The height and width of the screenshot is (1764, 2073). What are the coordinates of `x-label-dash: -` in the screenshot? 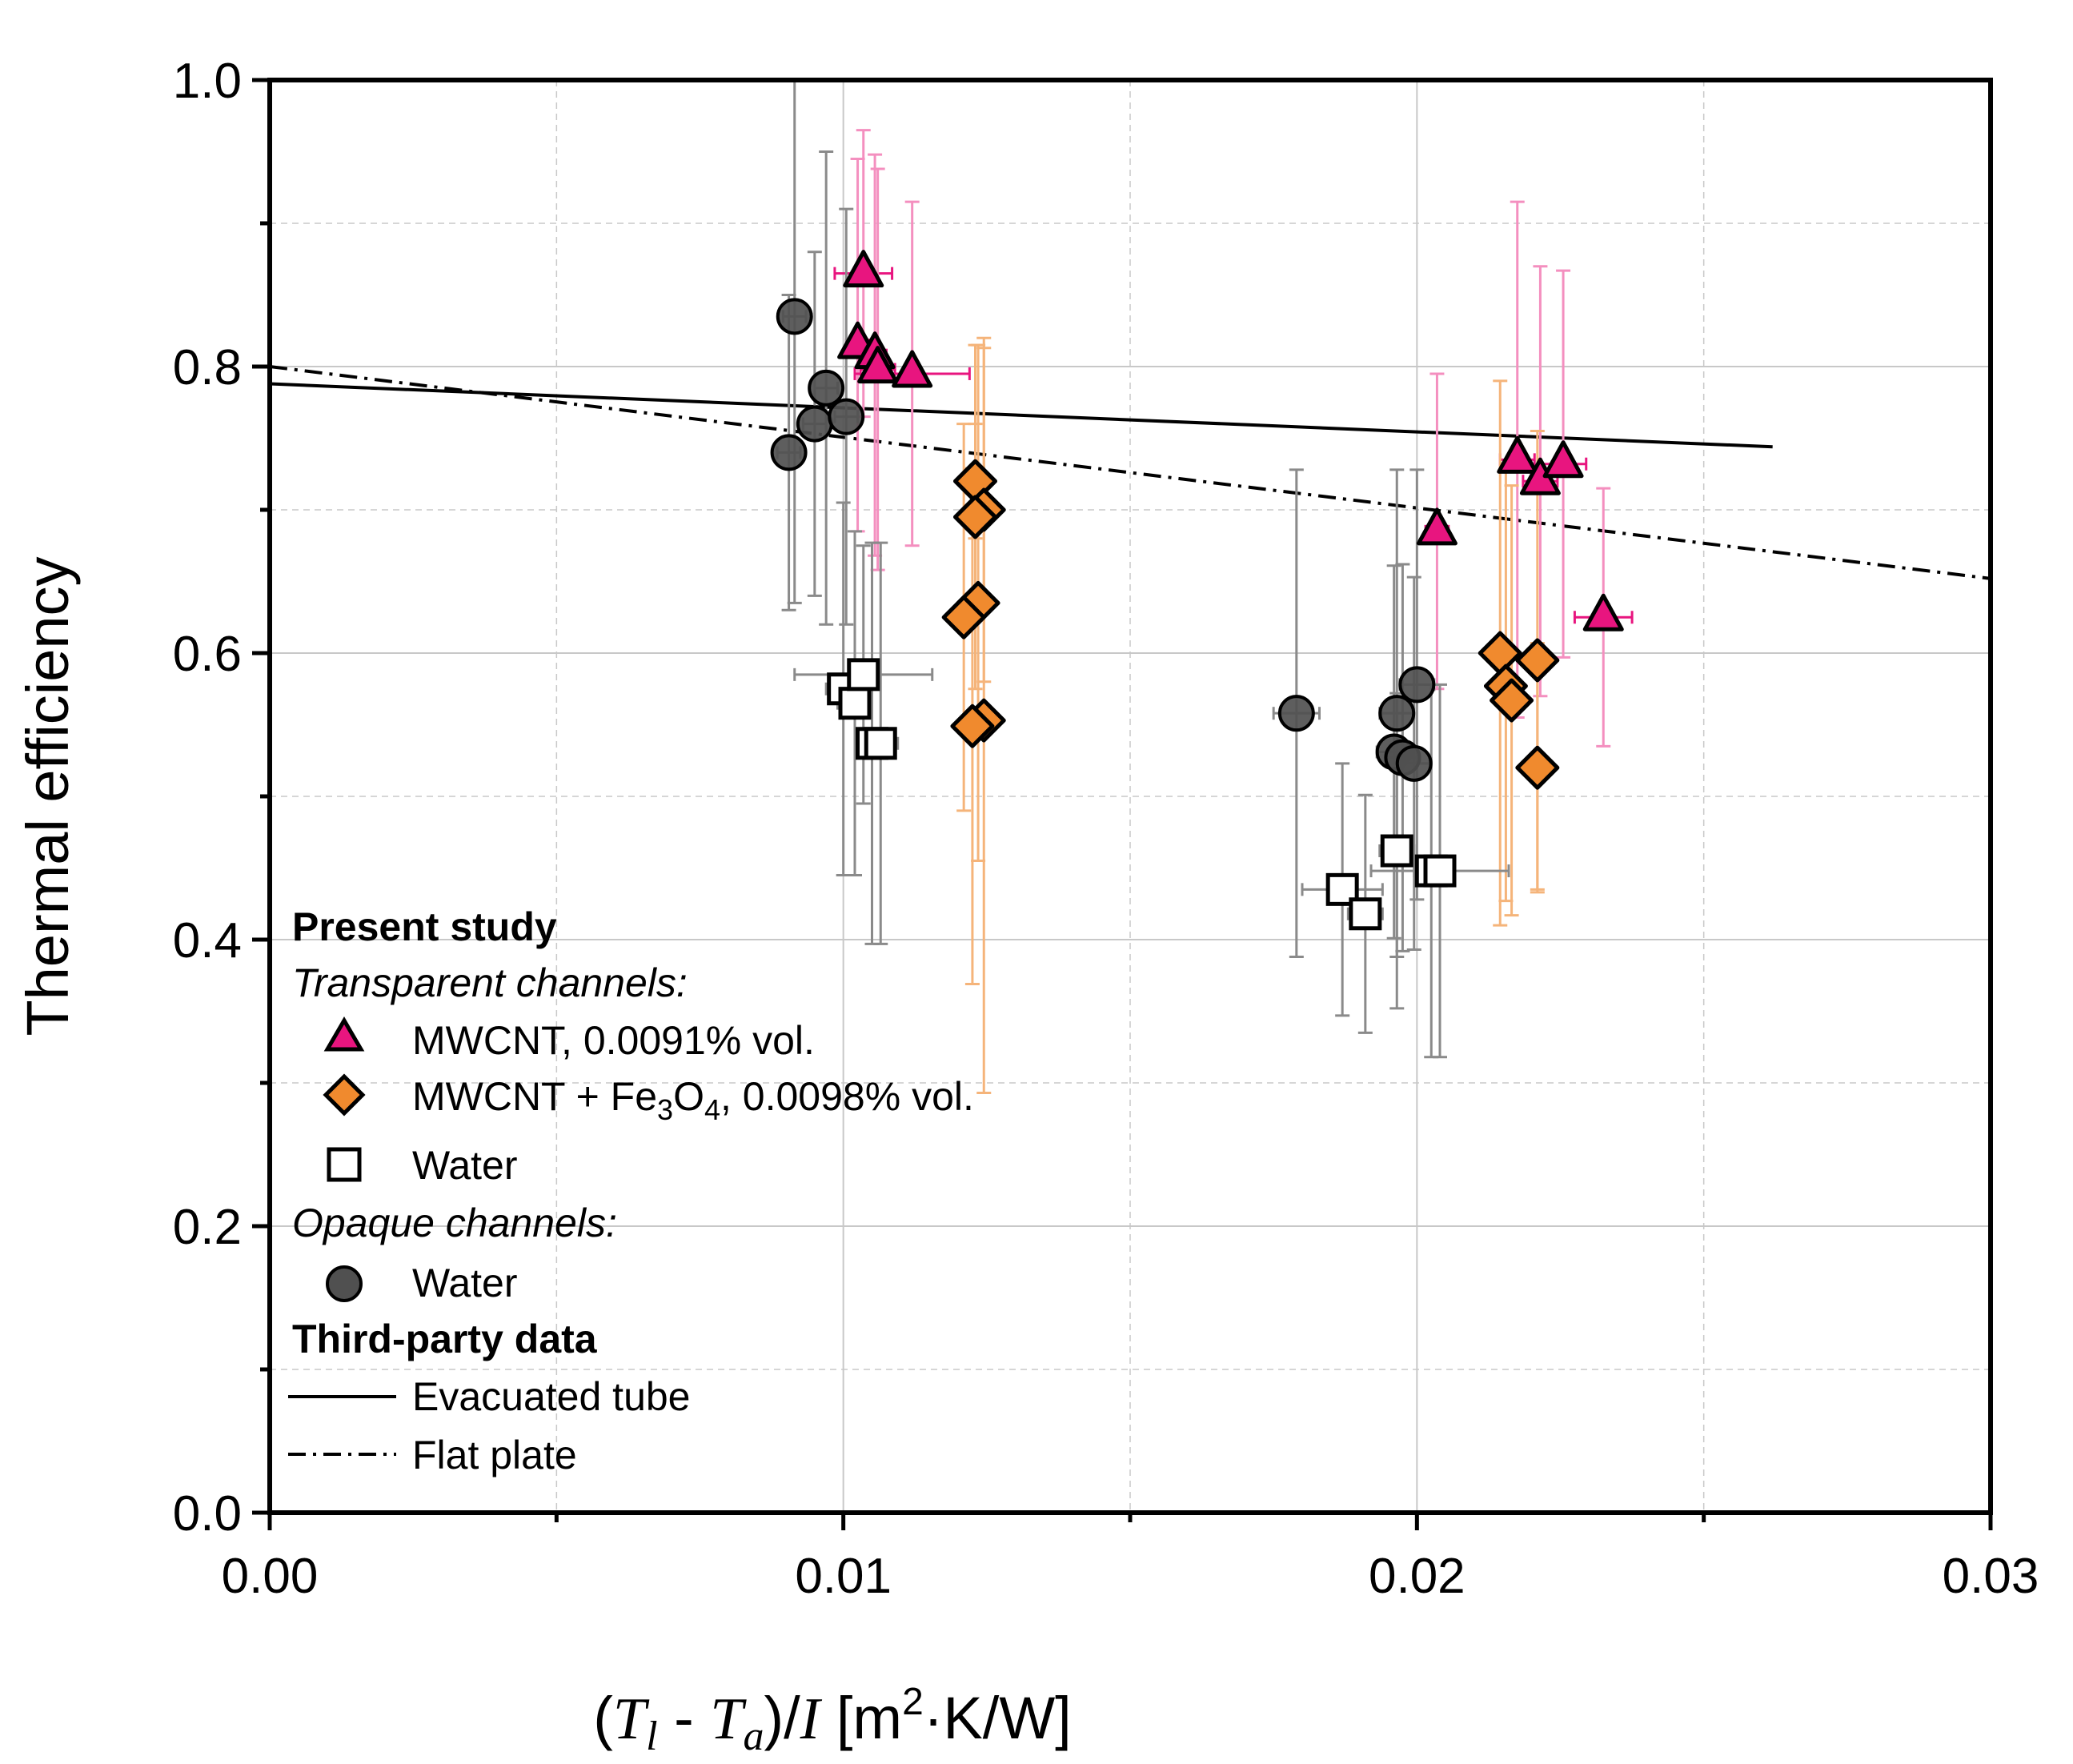 It's located at (684, 1718).